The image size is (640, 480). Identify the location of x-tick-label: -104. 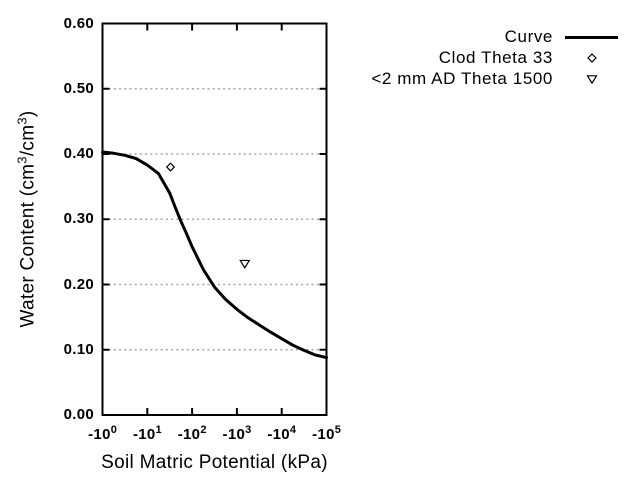
(282, 433).